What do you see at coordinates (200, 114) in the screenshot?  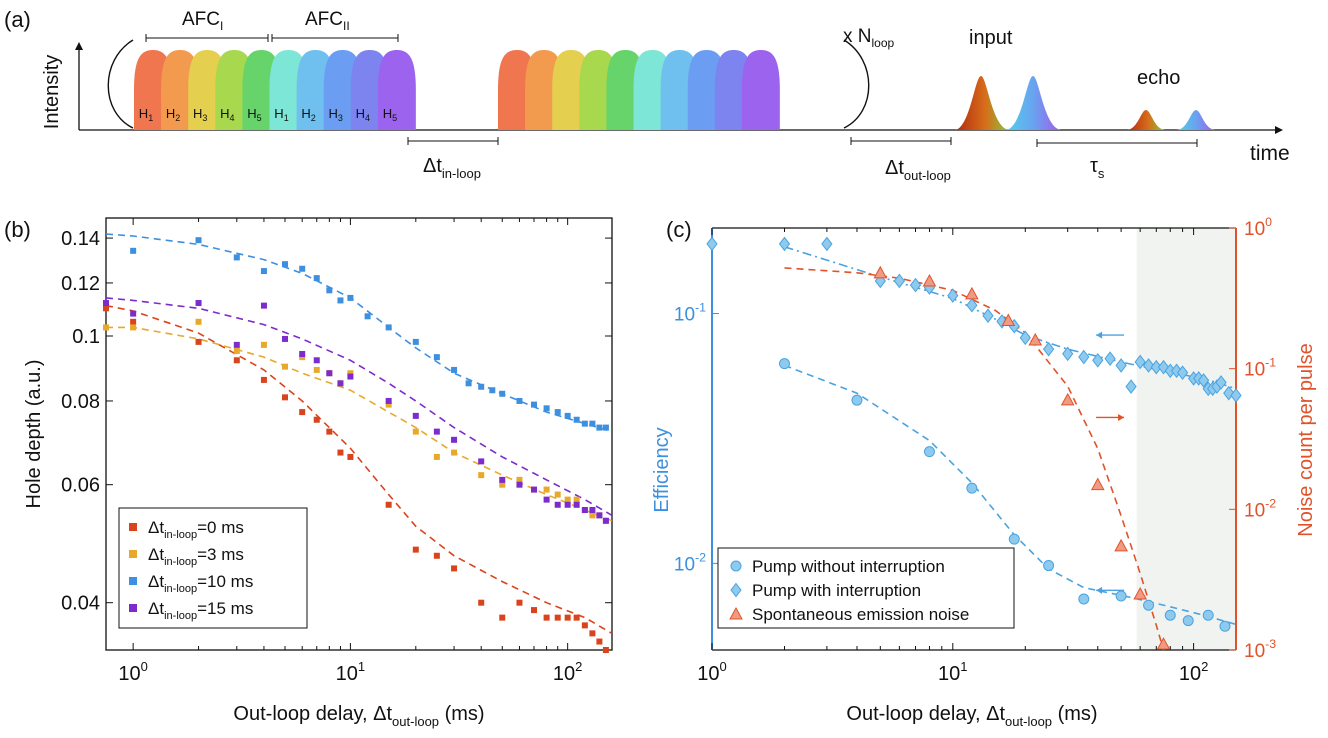 I see `hole-label-3: H3` at bounding box center [200, 114].